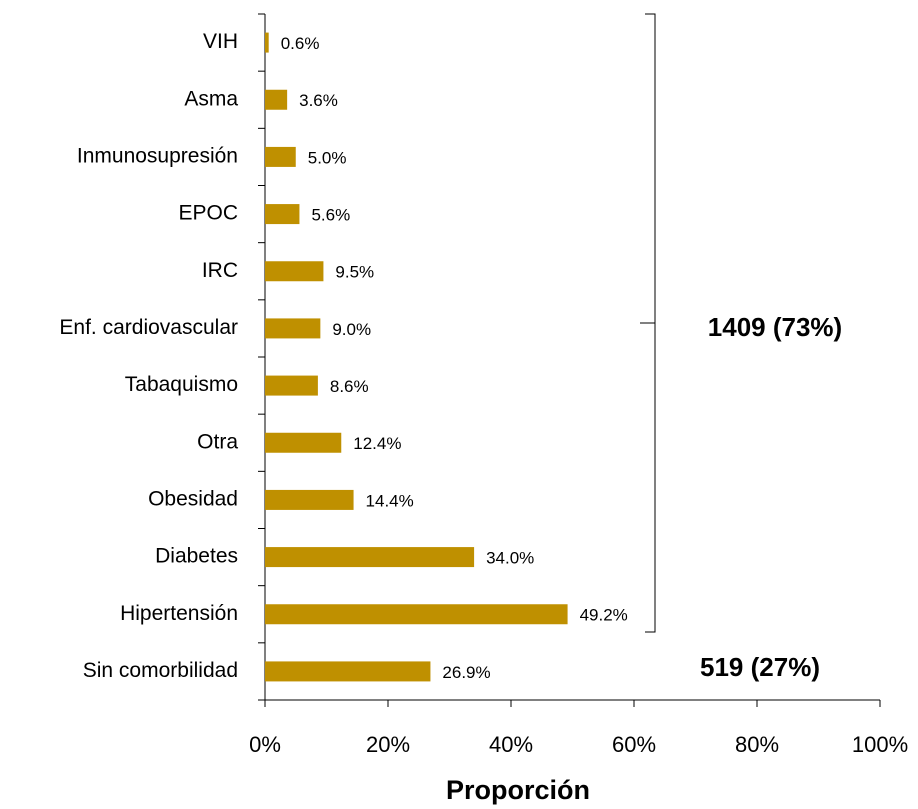 This screenshot has width=918, height=809. Describe the element at coordinates (300, 43) in the screenshot. I see `value-label: 0.6%` at that location.